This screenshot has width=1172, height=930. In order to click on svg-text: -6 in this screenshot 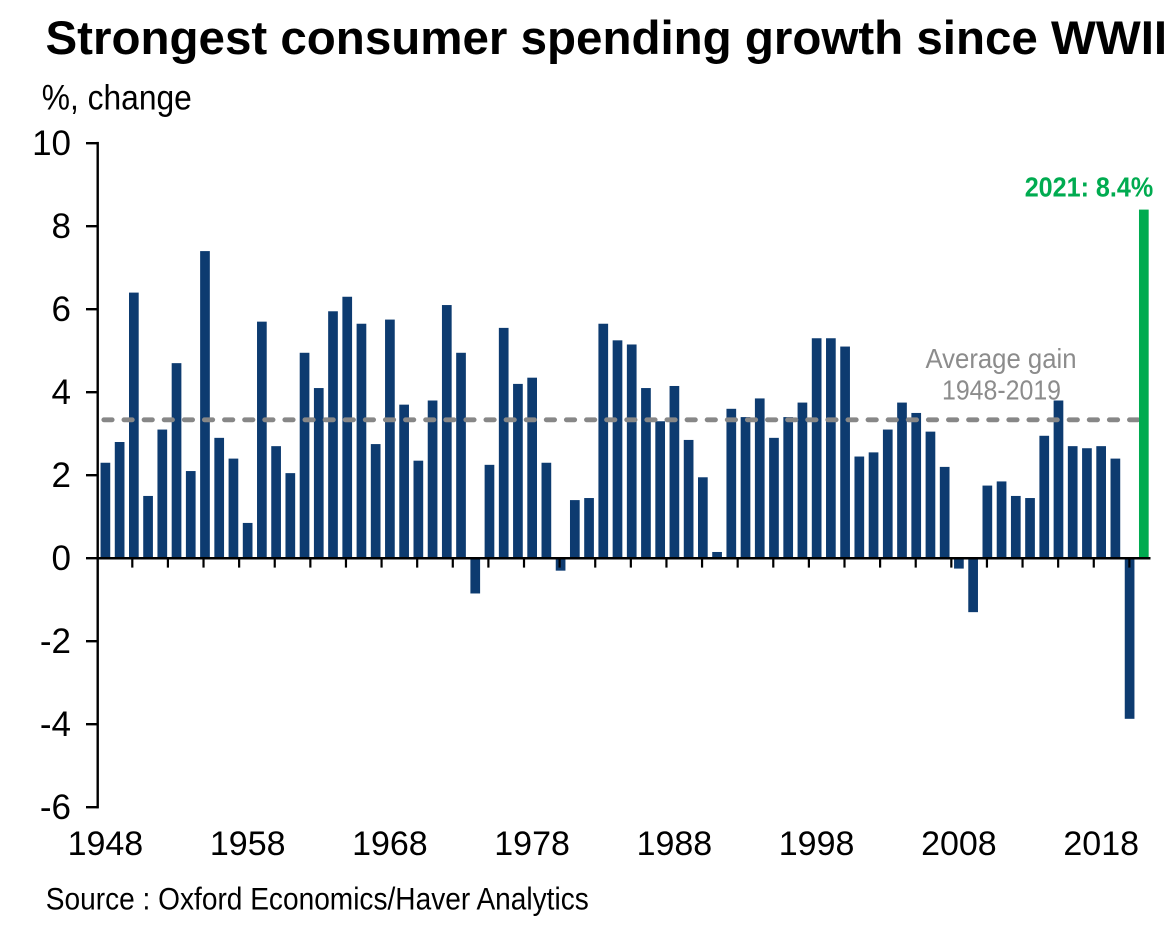, I will do `click(55, 807)`.